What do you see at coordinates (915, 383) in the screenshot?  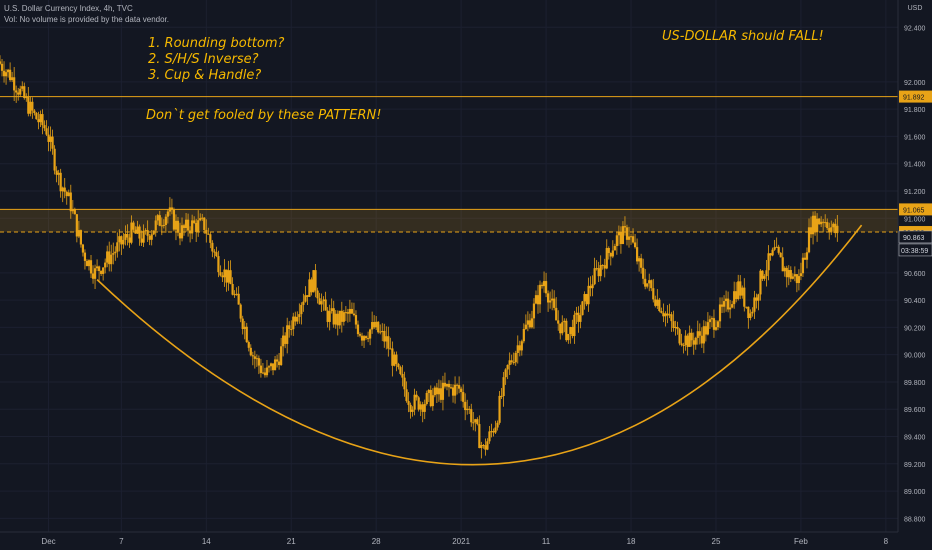 I see `price-tick-label: 89.800` at bounding box center [915, 383].